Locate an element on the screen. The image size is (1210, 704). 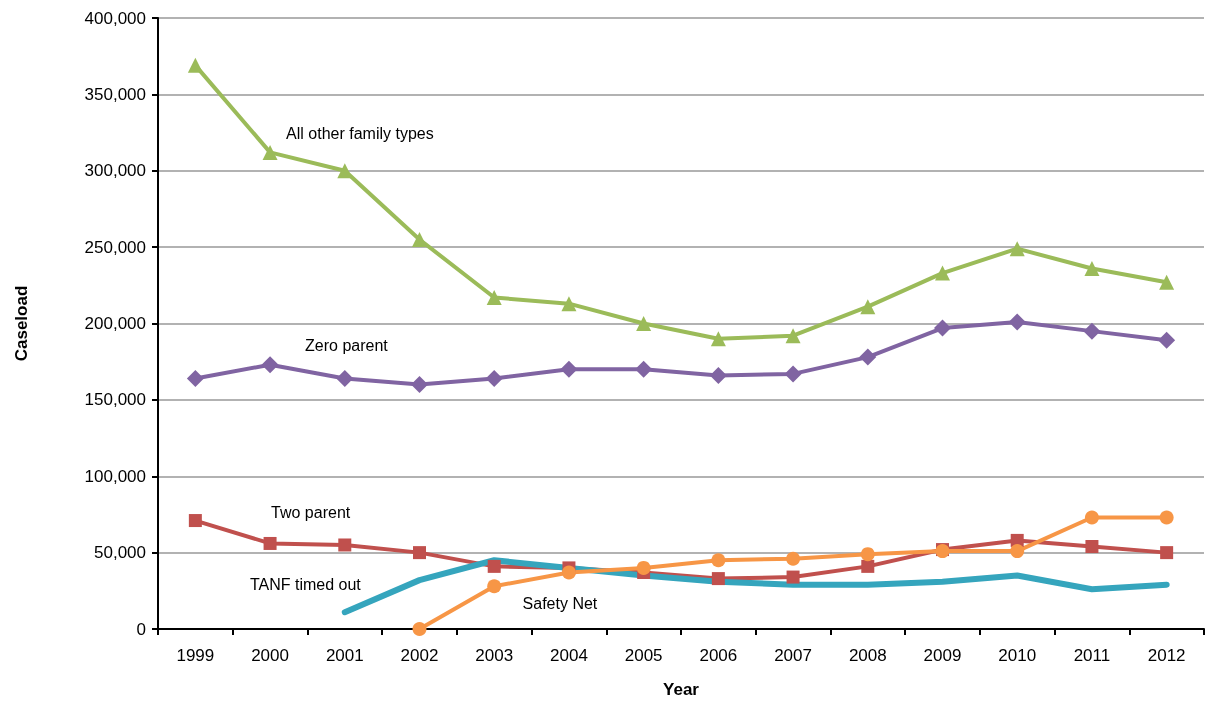
y-tick-label: 250,000 is located at coordinates (115, 247).